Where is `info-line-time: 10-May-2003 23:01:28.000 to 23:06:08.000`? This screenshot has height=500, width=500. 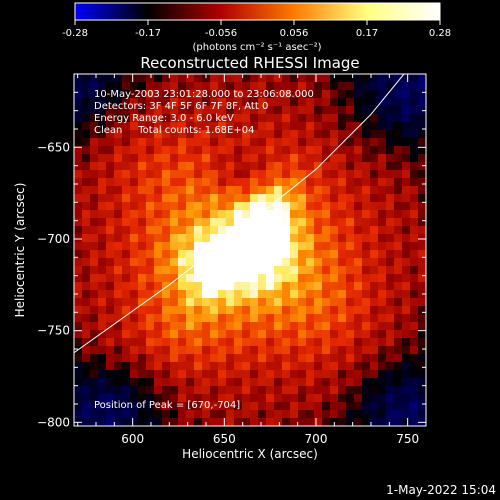
info-line-time: 10-May-2003 23:01:28.000 to 23:06:08.000 is located at coordinates (204, 94).